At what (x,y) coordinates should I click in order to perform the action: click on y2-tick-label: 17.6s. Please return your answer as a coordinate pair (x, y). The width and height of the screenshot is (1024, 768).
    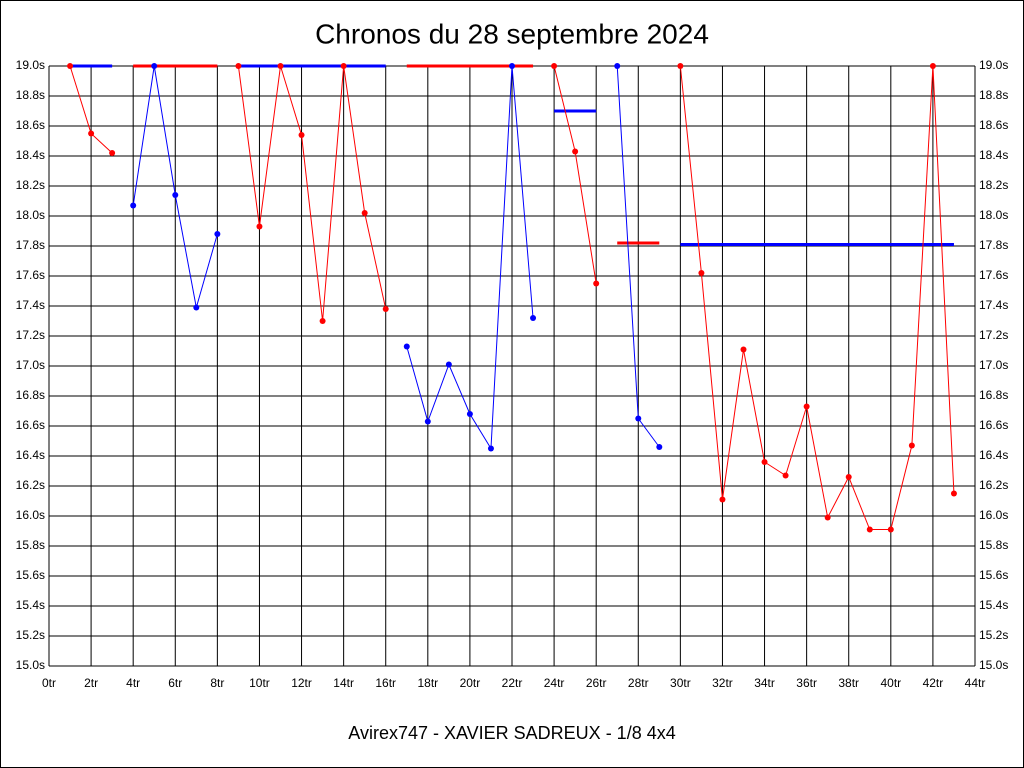
    Looking at the image, I should click on (993, 275).